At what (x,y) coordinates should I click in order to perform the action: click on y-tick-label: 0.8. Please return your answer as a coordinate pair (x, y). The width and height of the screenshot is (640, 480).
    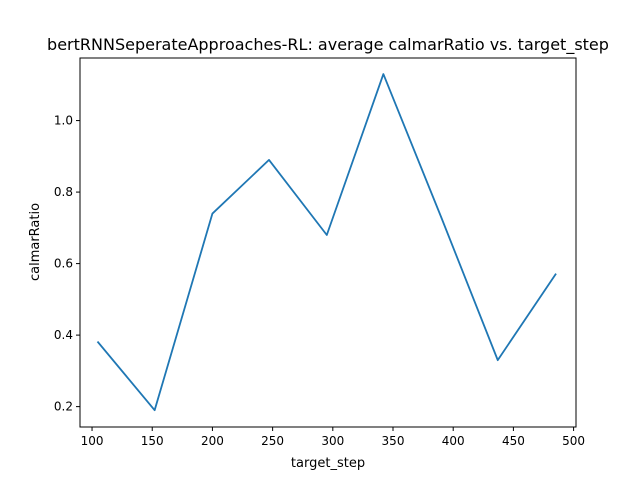
    Looking at the image, I should click on (63, 192).